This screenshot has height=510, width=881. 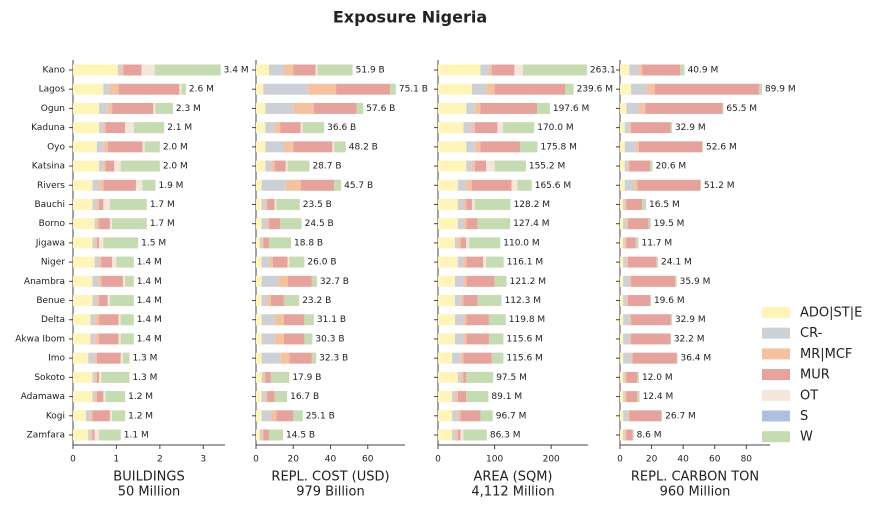 I want to click on x-axis-label: BUILDINGS, so click(x=148, y=477).